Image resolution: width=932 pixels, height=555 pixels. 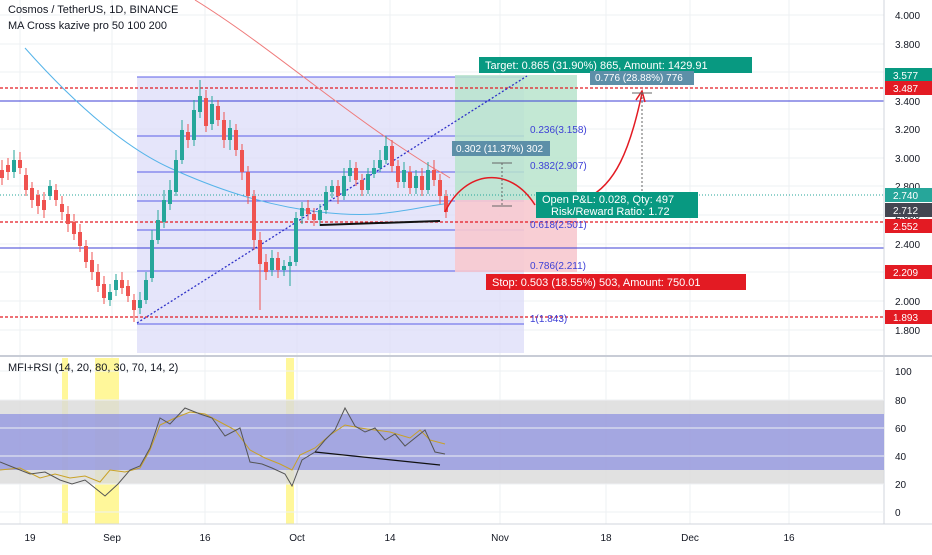 I want to click on price-tick-label: 3.200, so click(x=907, y=130).